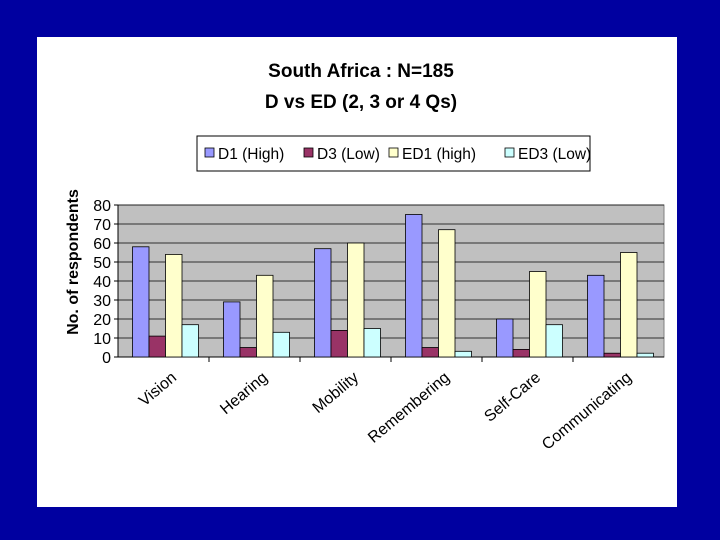 This screenshot has height=540, width=720. What do you see at coordinates (521, 353) in the screenshot?
I see `bar-2-self-care` at bounding box center [521, 353].